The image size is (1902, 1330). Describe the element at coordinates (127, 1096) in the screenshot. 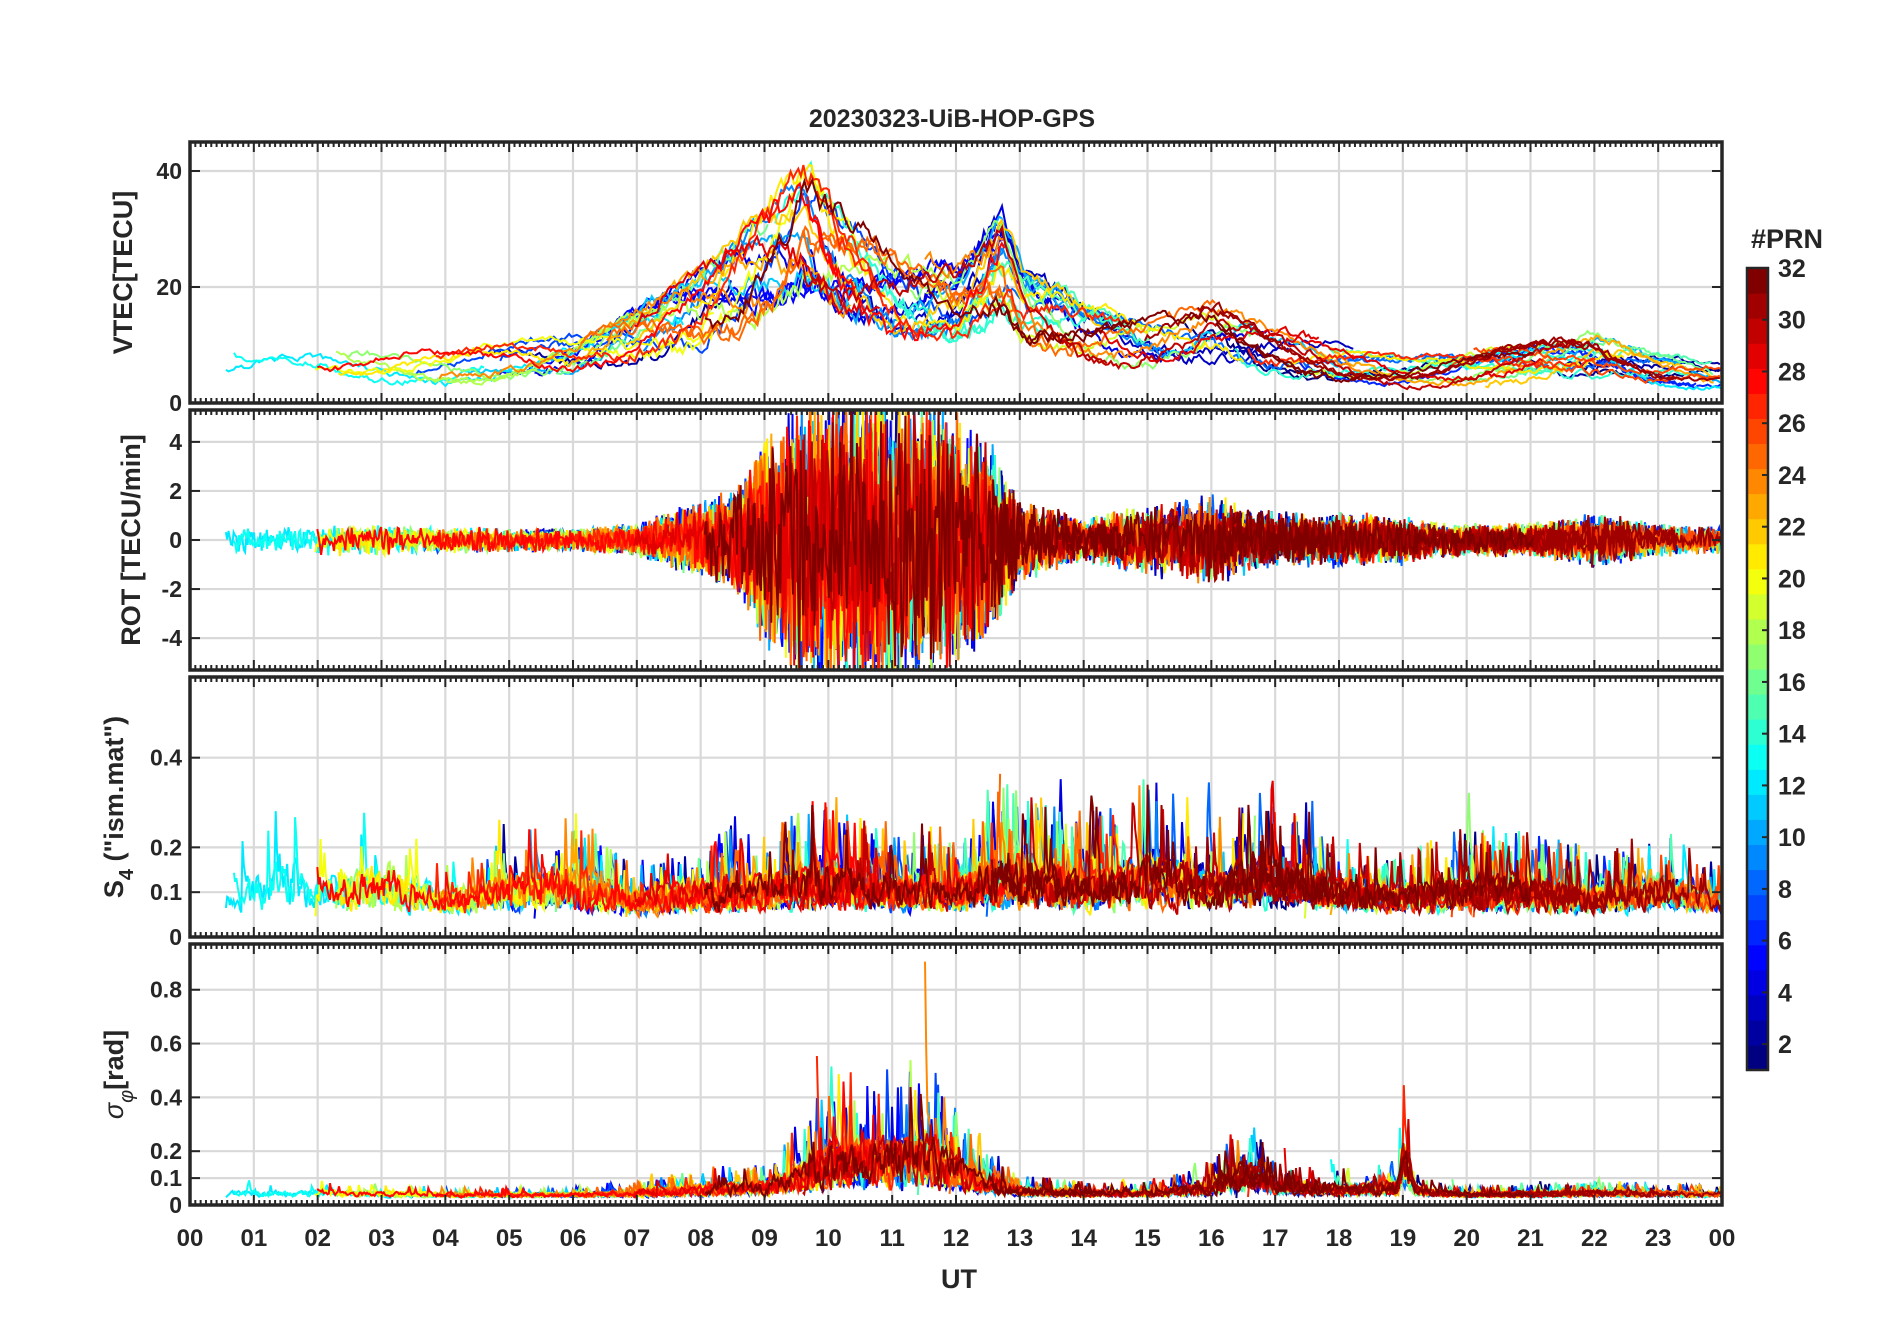

I see `y-axis-label-sub: φ` at that location.